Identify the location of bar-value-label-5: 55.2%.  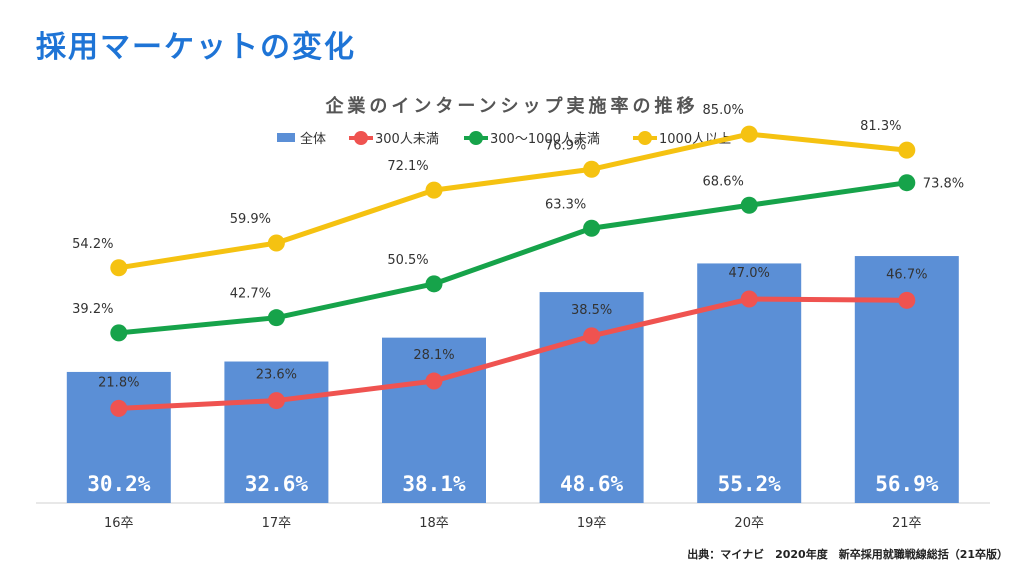
(750, 484).